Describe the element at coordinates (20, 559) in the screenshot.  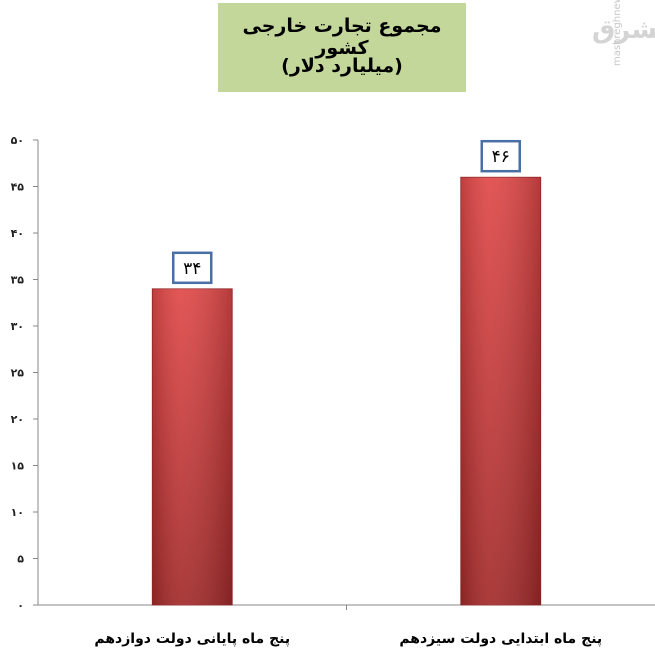
I see `y-tick-label: ۵` at that location.